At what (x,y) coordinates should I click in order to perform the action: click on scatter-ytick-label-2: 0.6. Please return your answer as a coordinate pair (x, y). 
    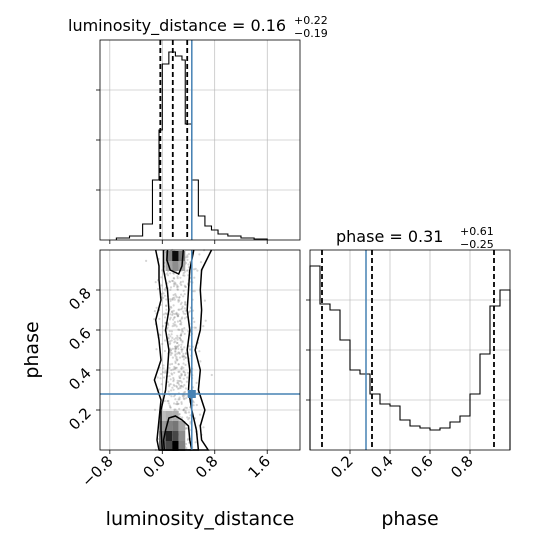
    Looking at the image, I should click on (80, 339).